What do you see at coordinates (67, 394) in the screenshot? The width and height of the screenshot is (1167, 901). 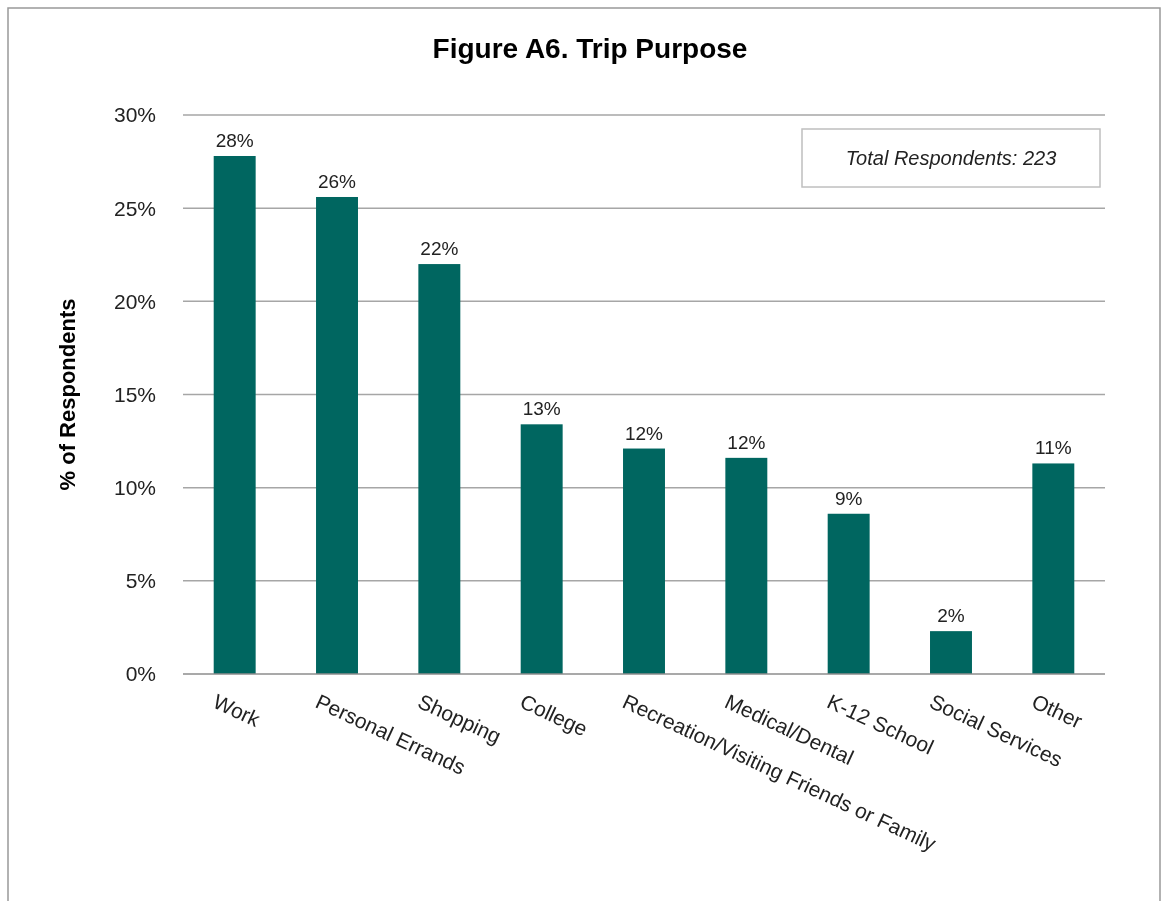 I see `y-axis-title: % of Respondents` at bounding box center [67, 394].